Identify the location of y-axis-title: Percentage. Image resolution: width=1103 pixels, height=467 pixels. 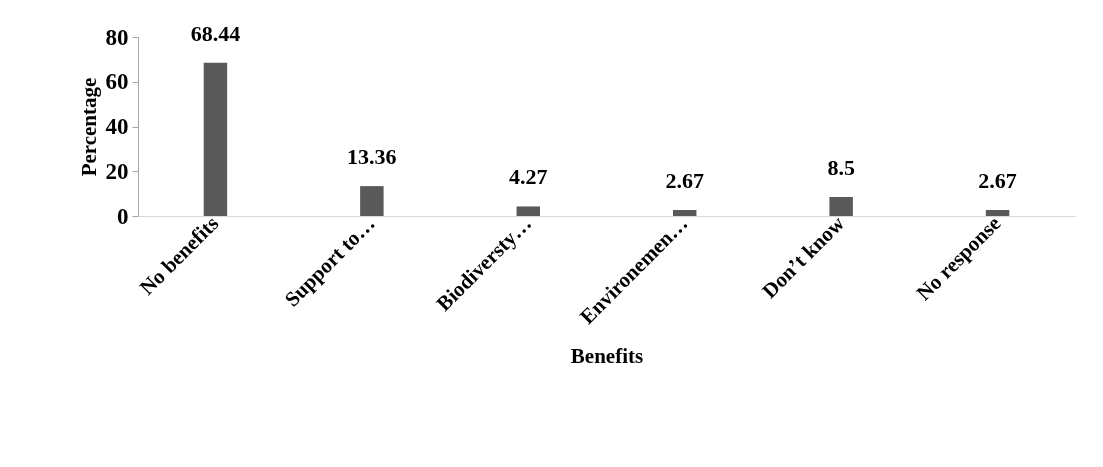
(88, 127).